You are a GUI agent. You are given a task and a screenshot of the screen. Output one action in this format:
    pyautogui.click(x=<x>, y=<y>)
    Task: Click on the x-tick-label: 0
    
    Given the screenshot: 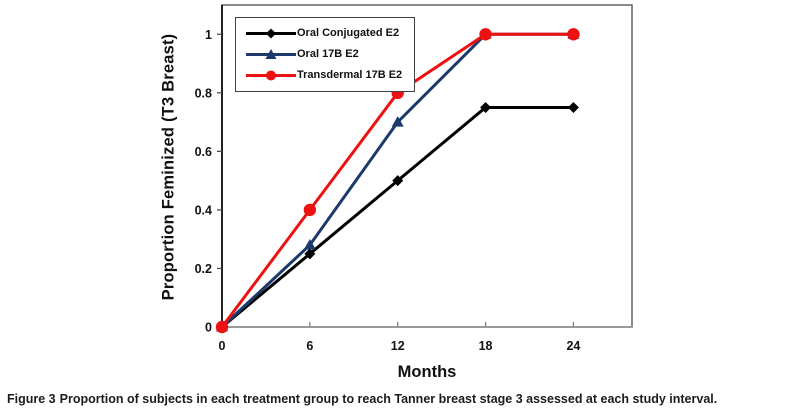 What is the action you would take?
    pyautogui.click(x=222, y=346)
    